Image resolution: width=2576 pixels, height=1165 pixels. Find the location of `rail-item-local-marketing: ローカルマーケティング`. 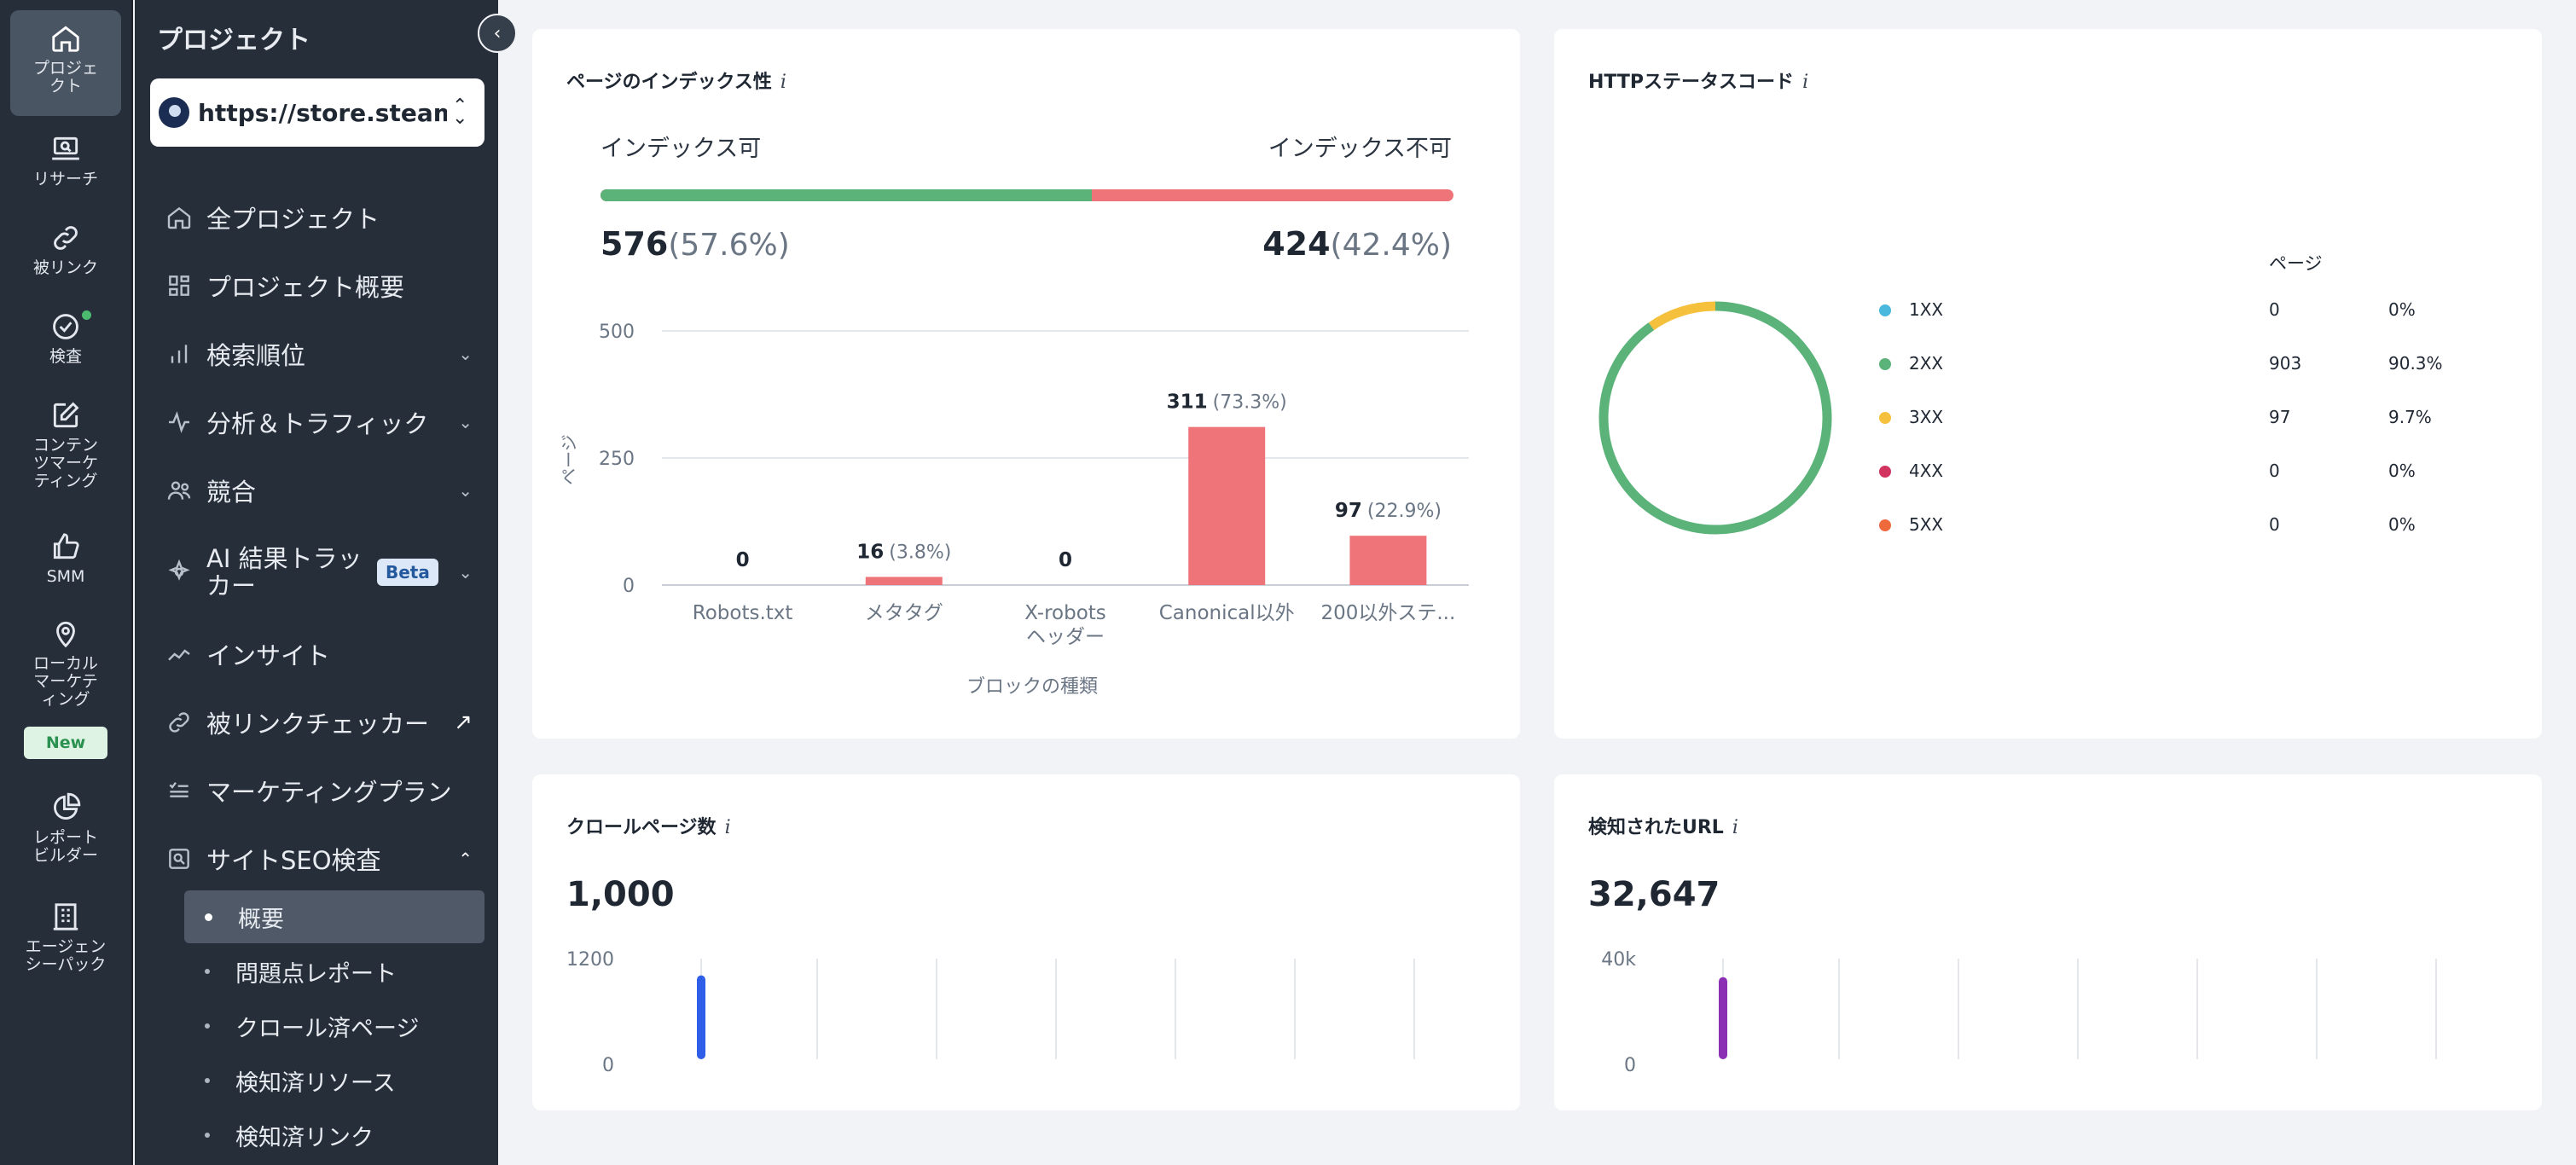

rail-item-local-marketing: ローカルマーケティング is located at coordinates (65, 668).